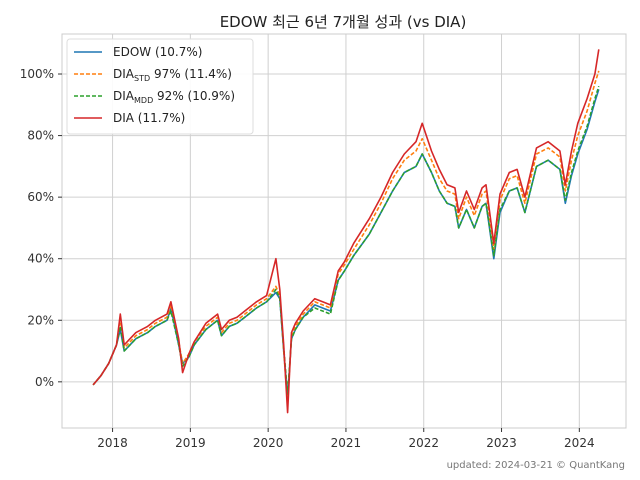  What do you see at coordinates (37, 74) in the screenshot?
I see `y-tick-label: 100%` at bounding box center [37, 74].